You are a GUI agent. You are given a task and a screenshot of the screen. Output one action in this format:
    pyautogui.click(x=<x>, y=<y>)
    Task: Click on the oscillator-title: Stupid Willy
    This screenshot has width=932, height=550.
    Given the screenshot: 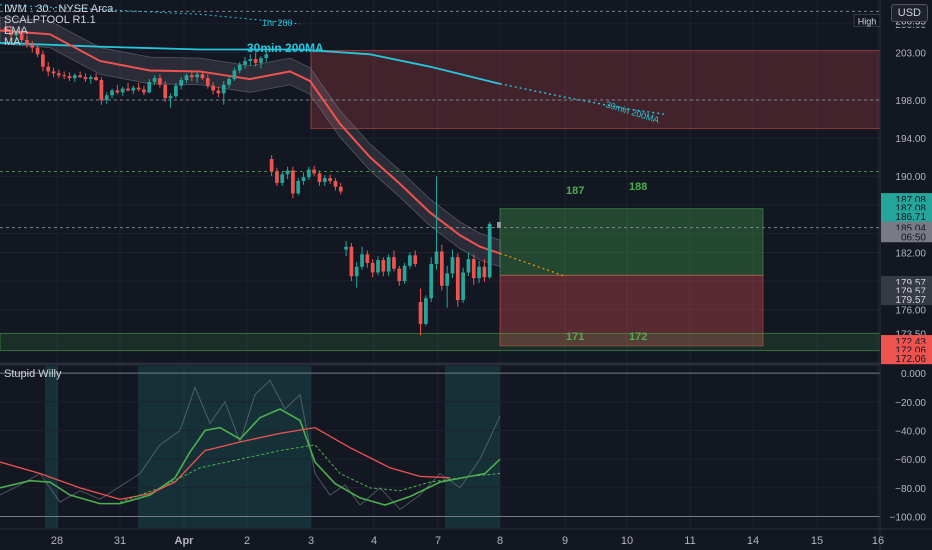 What is the action you would take?
    pyautogui.click(x=33, y=374)
    